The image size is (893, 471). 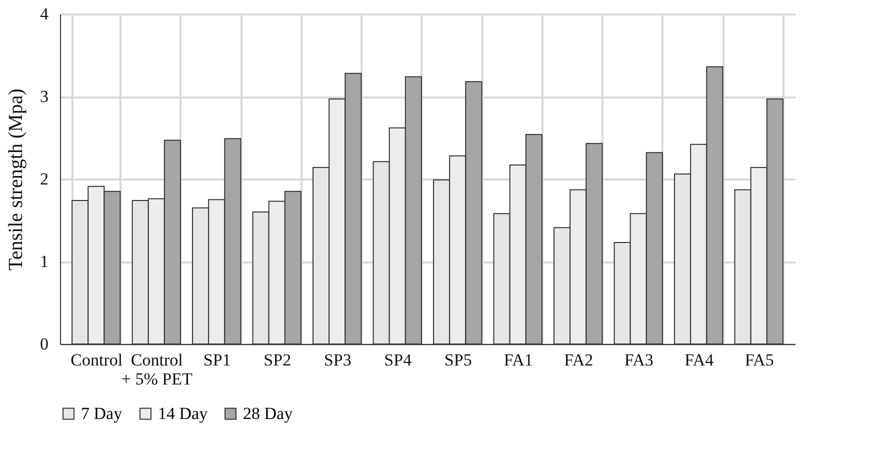 I want to click on x-tick-label: FA5, so click(x=759, y=360).